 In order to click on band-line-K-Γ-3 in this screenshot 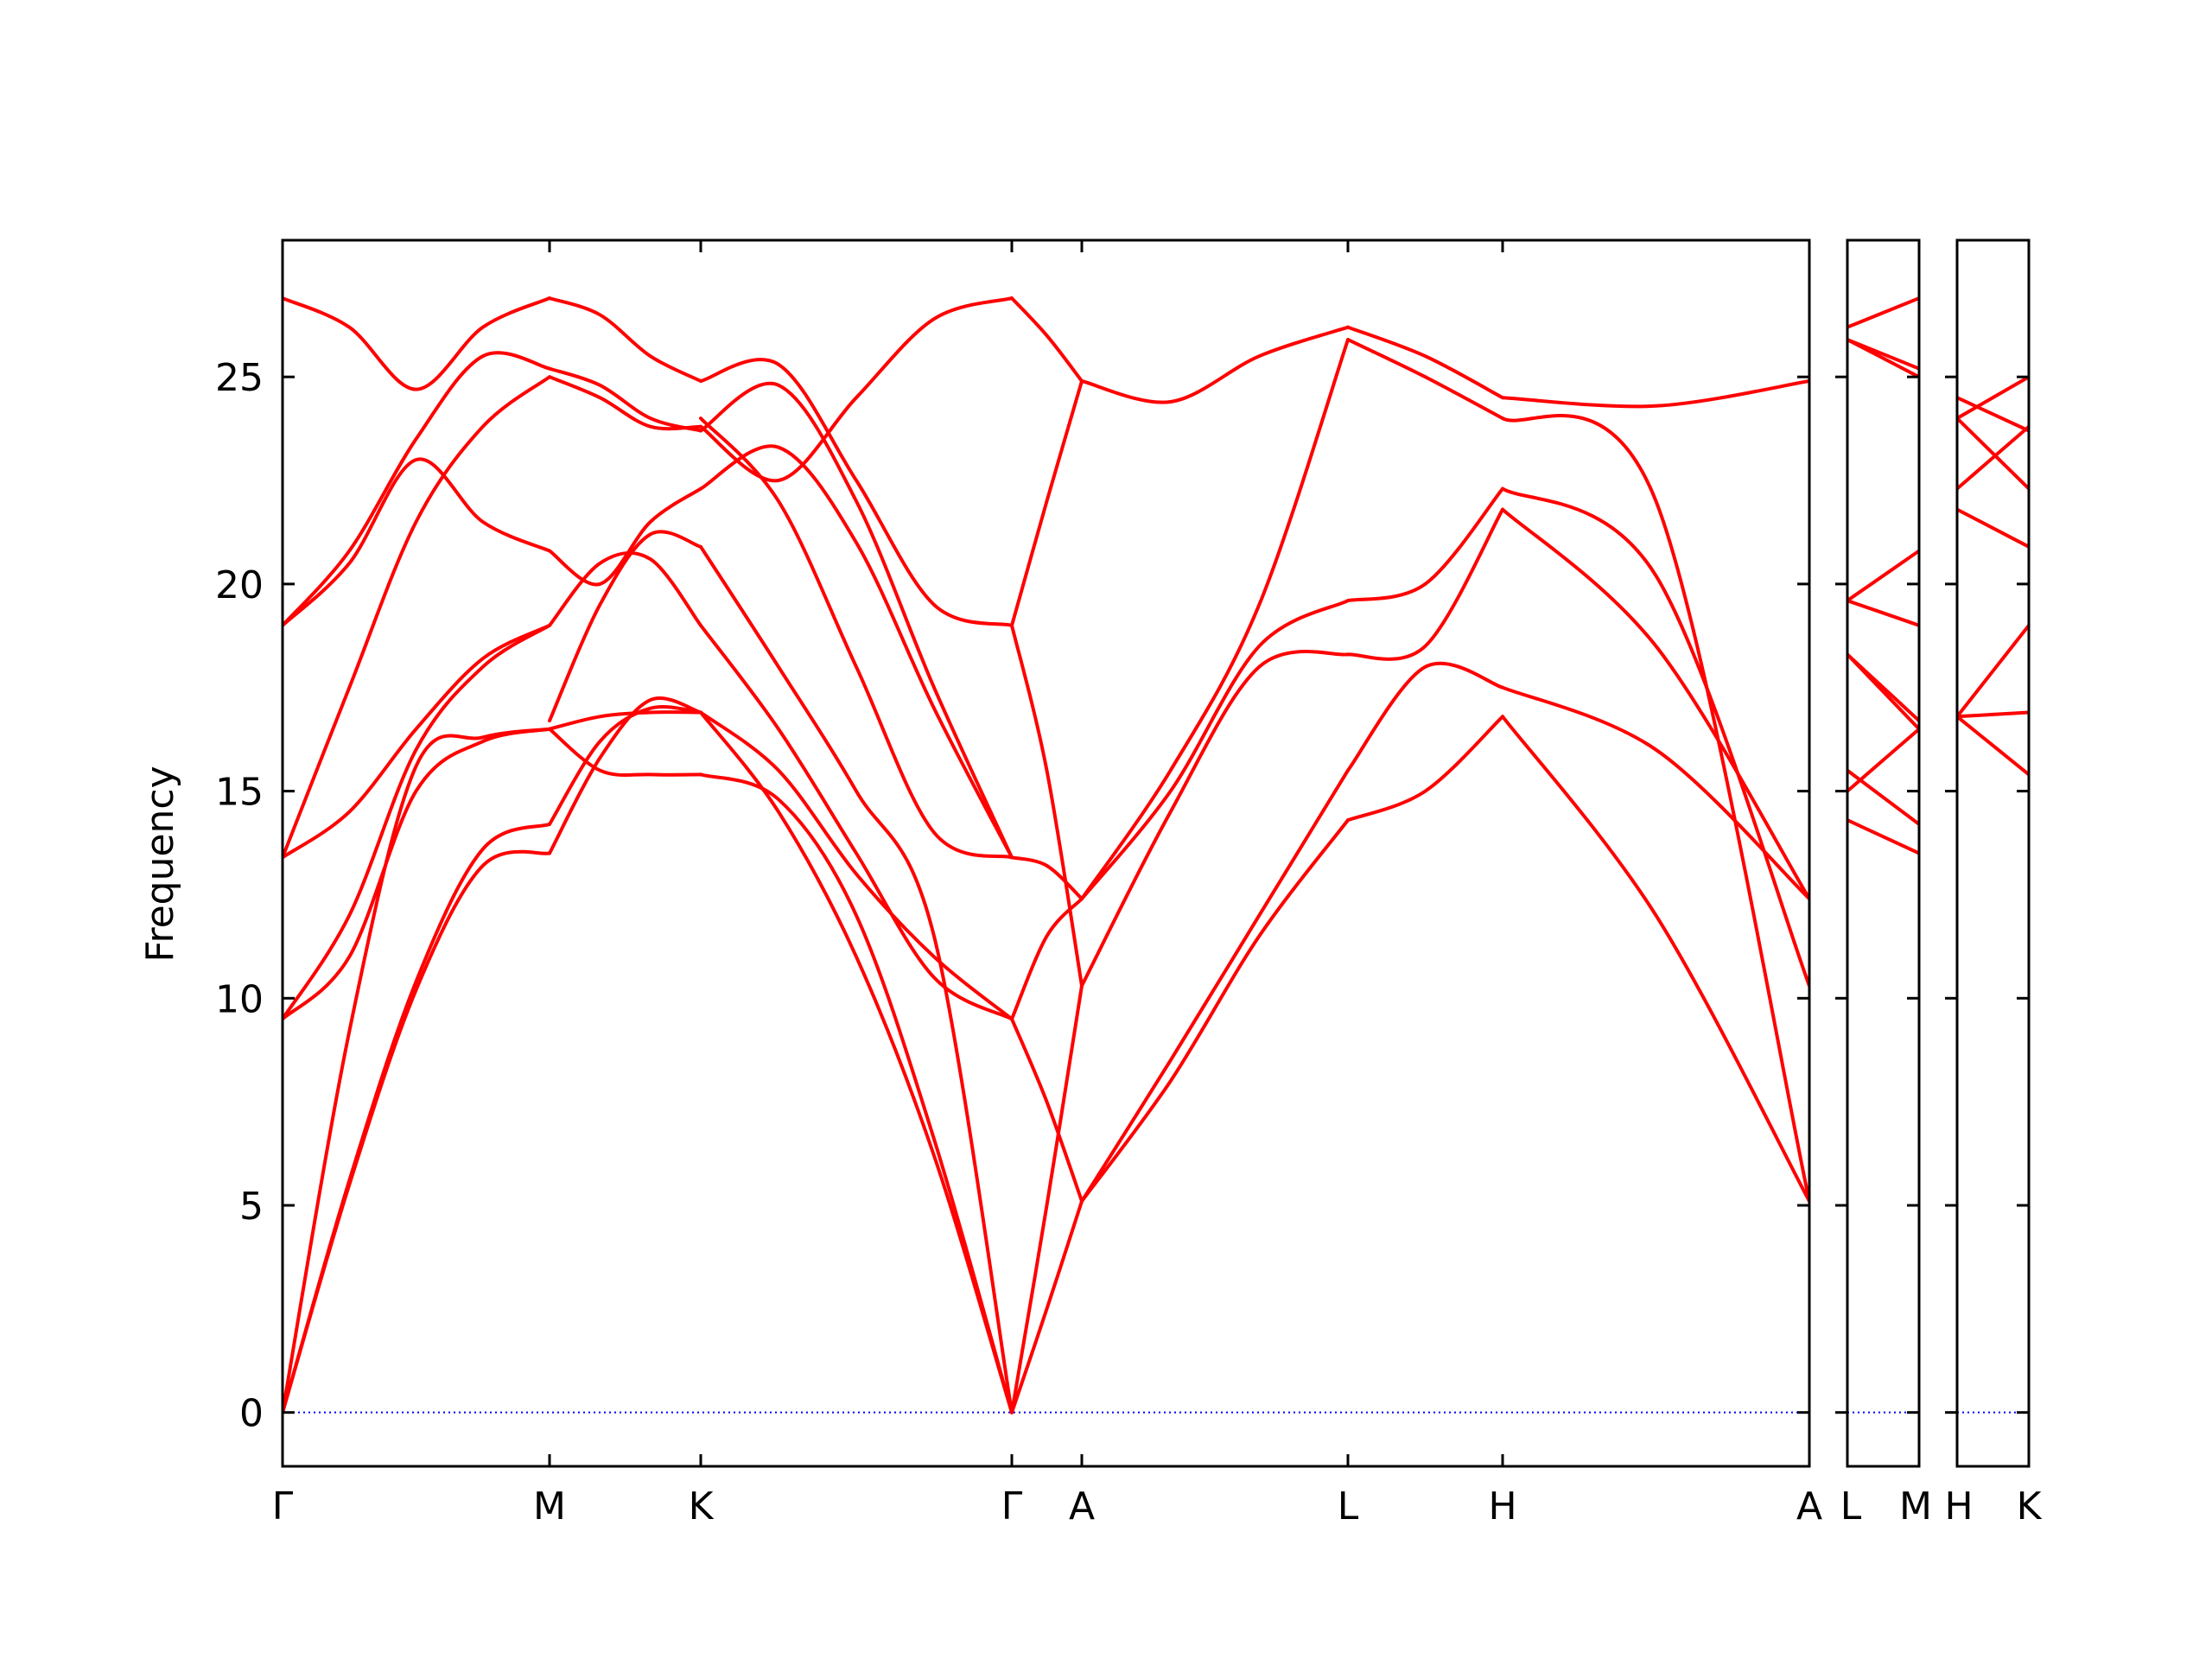, I will do `click(856, 865)`.